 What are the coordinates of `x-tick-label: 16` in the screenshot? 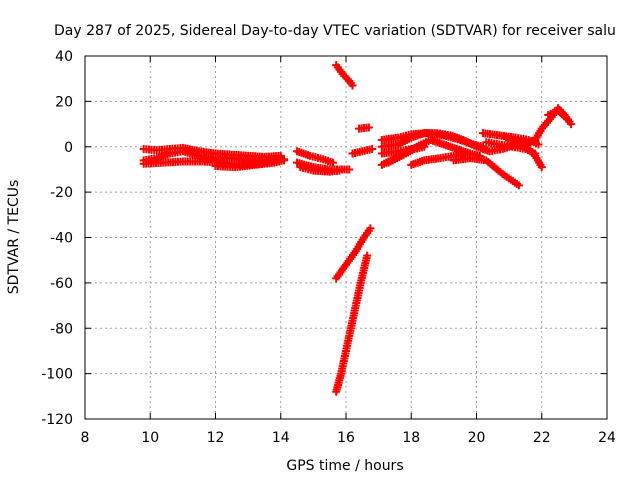 It's located at (346, 438).